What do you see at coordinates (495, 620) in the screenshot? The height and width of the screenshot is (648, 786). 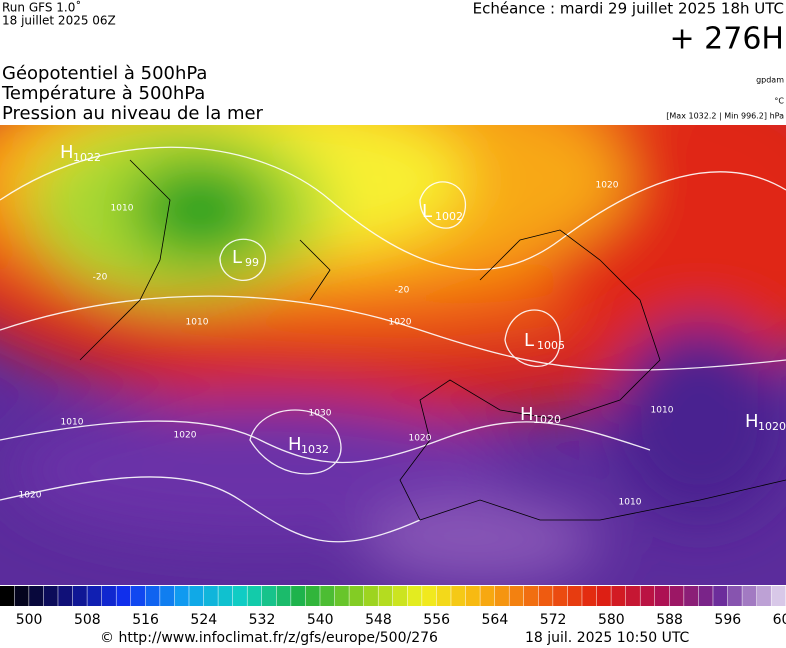 I see `scale-label: 564` at bounding box center [495, 620].